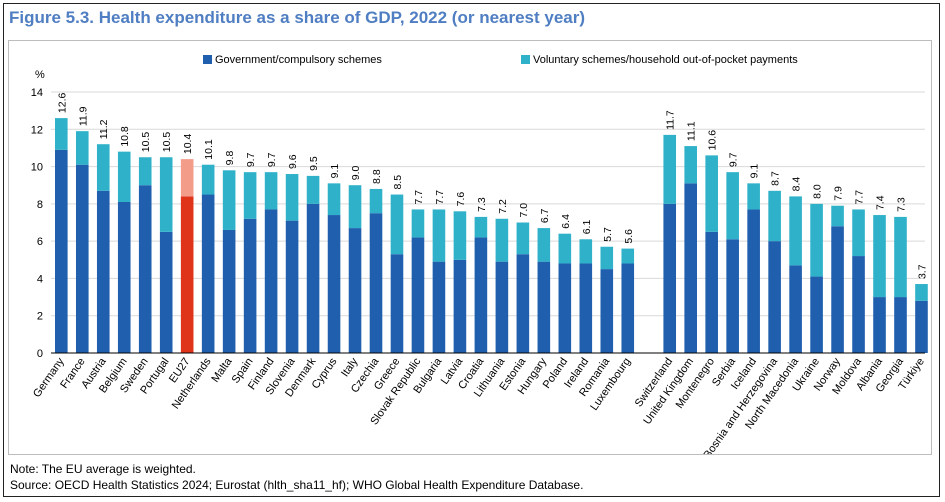 This screenshot has width=945, height=502. What do you see at coordinates (355, 207) in the screenshot?
I see `bar-voluntary-Italy` at bounding box center [355, 207].